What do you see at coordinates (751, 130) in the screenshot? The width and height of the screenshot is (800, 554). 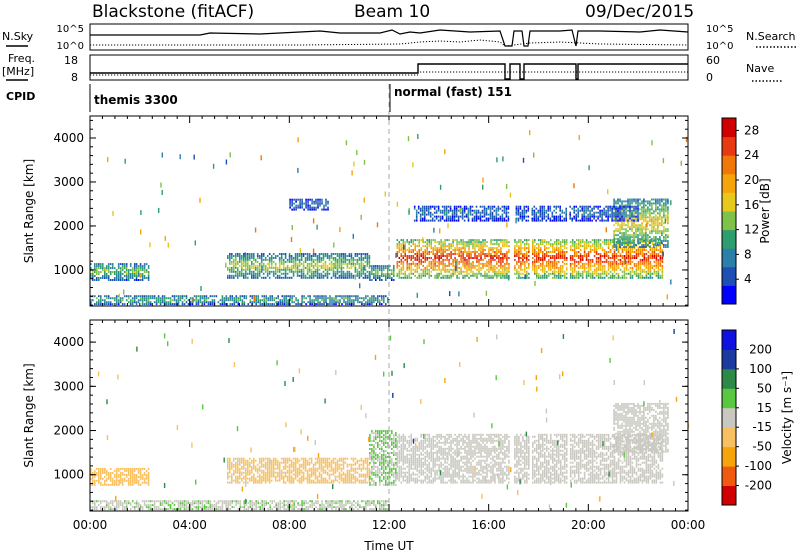 I see `power-colorbar-tick-label: 28` at bounding box center [751, 130].